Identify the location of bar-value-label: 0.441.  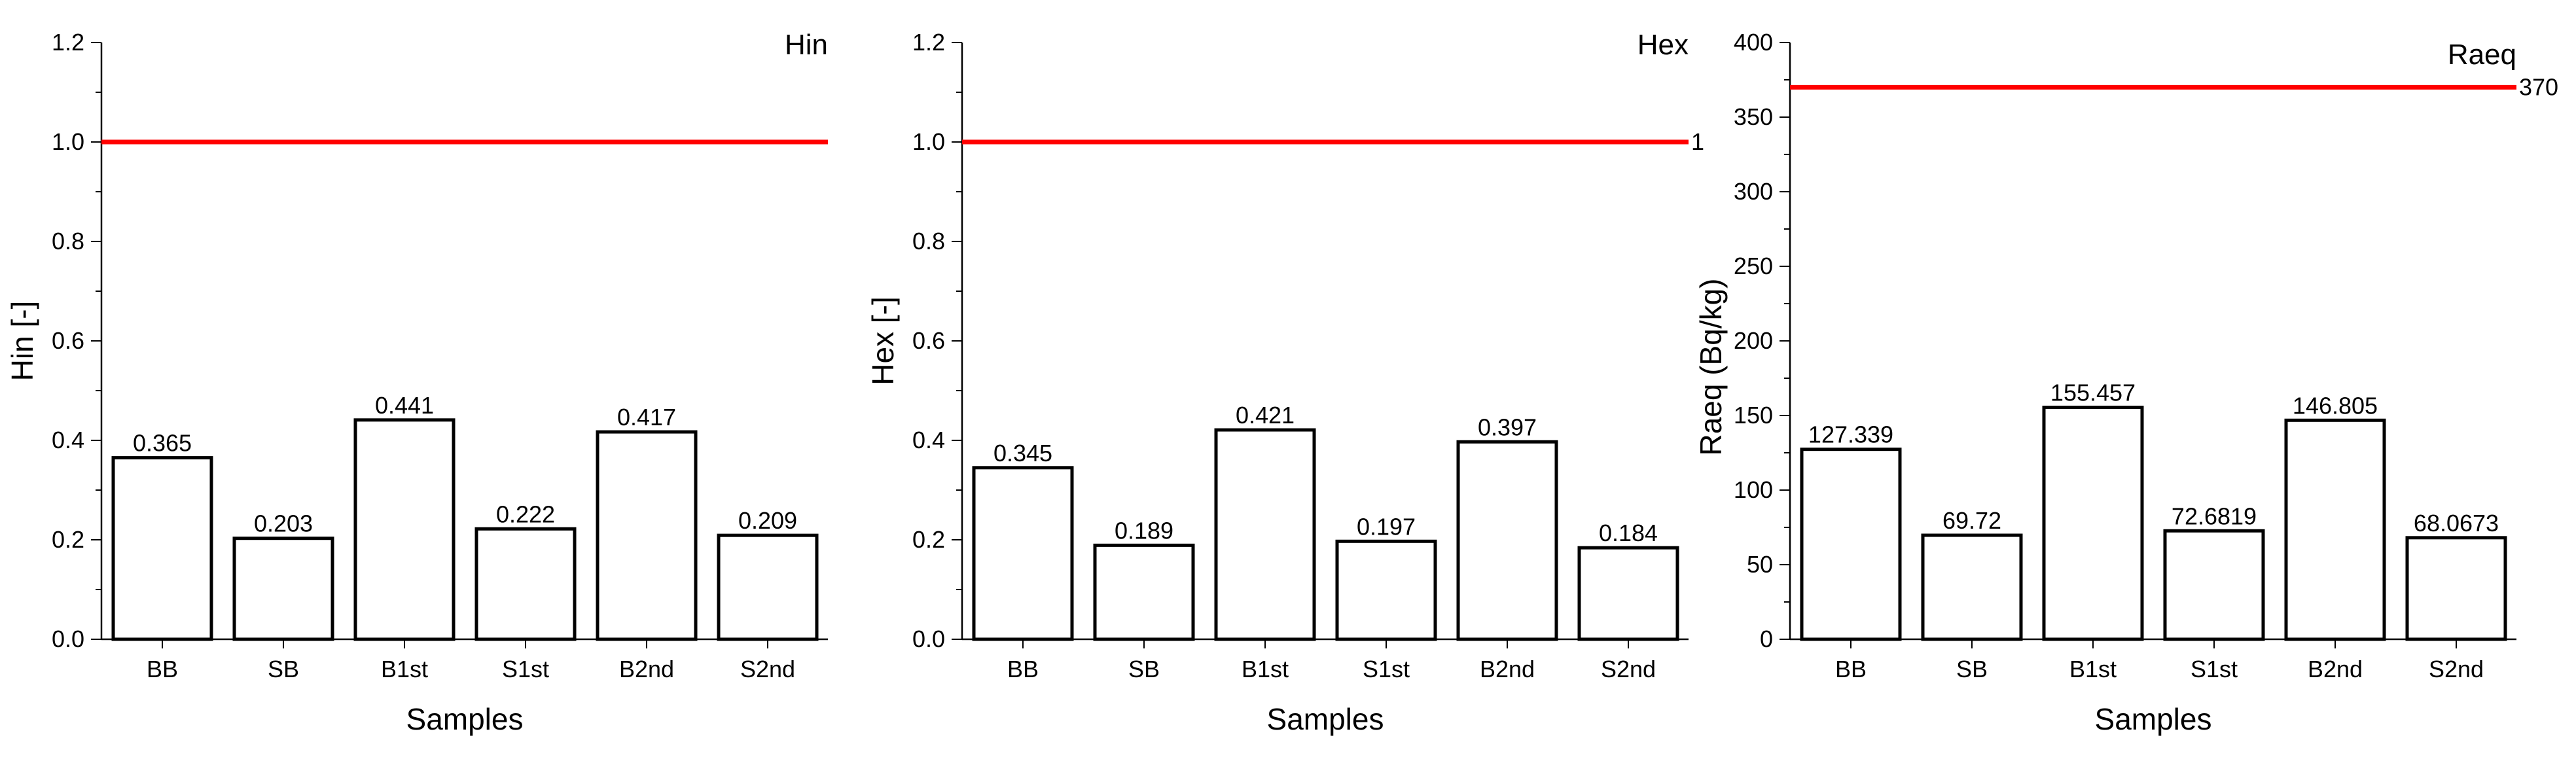
(404, 405).